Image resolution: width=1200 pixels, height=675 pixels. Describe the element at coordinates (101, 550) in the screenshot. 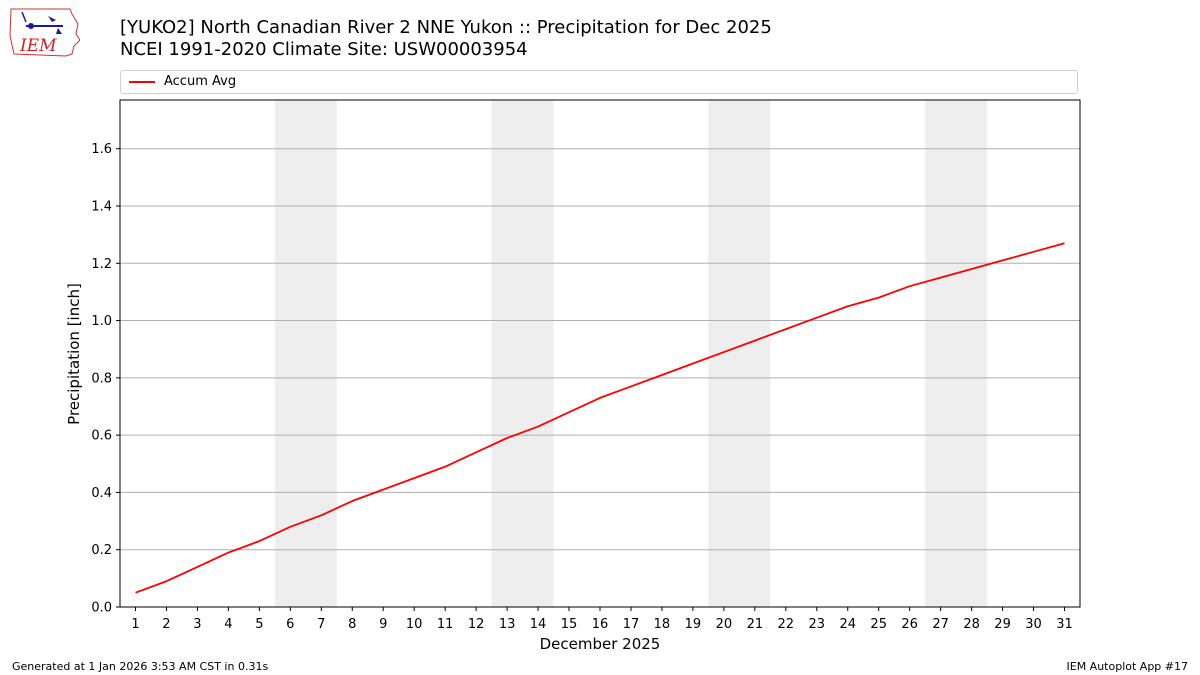

I see `y-tick-label-1: 0.2` at that location.